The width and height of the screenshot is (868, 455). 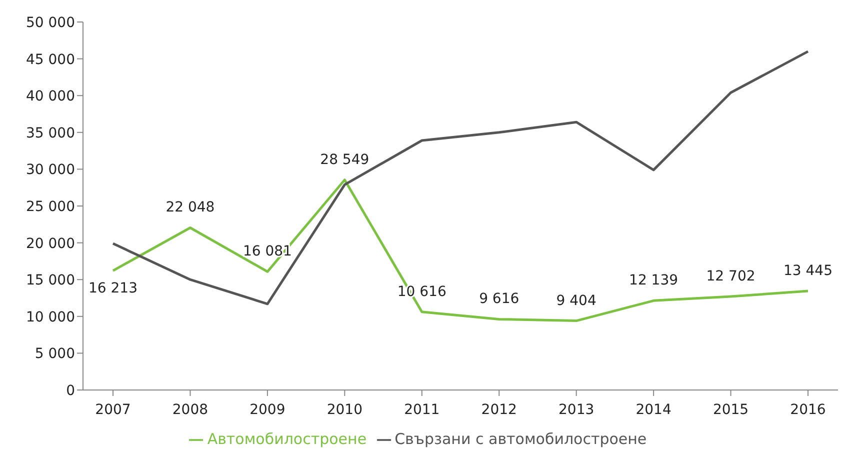 I want to click on data-label: 9 404, so click(x=576, y=300).